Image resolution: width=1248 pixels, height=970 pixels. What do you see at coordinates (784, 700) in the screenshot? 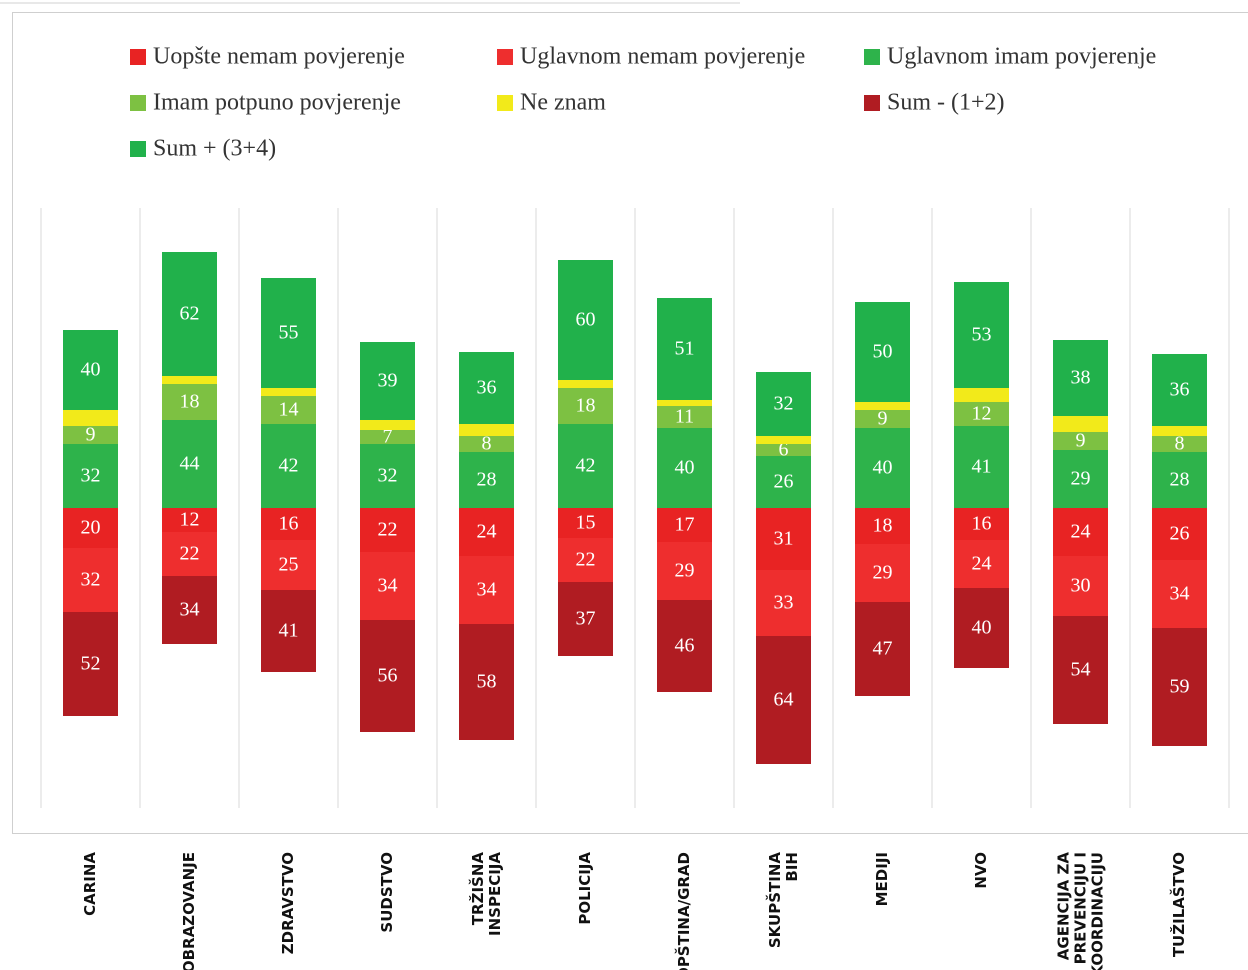
I see `value-label: 64` at bounding box center [784, 700].